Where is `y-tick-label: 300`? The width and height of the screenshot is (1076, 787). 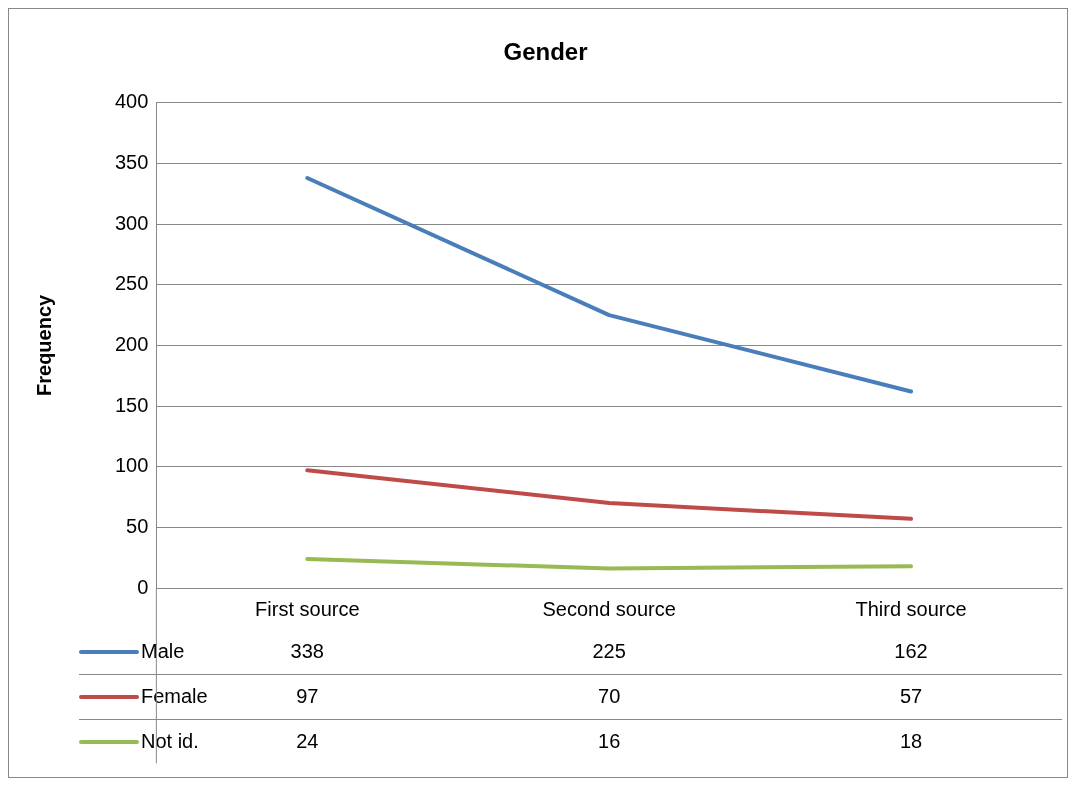
y-tick-label: 300 is located at coordinates (131, 222).